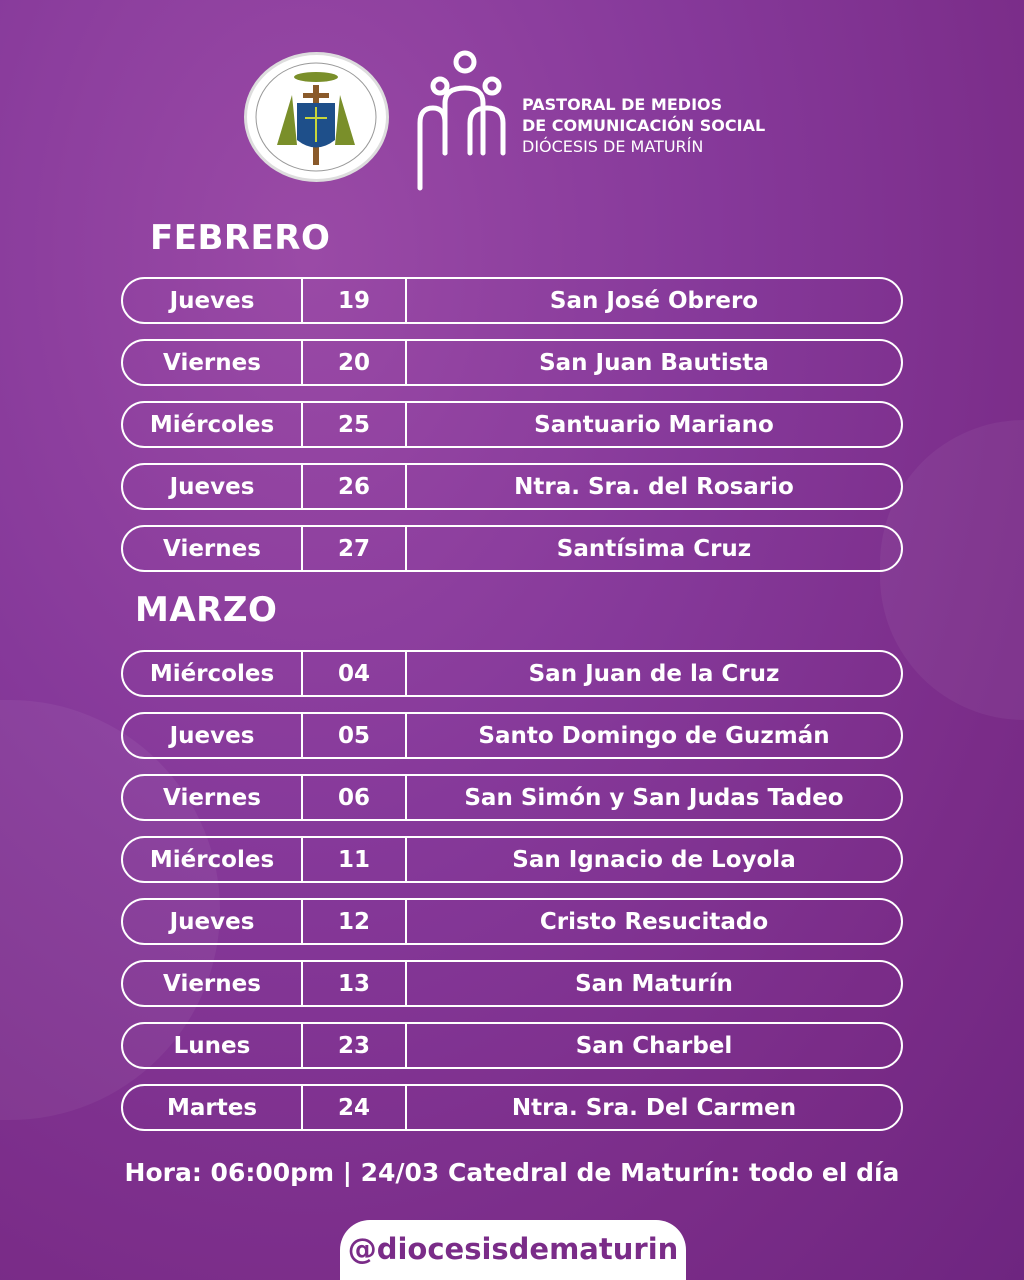  I want to click on month-heading-marzo: MARZO, so click(206, 610).